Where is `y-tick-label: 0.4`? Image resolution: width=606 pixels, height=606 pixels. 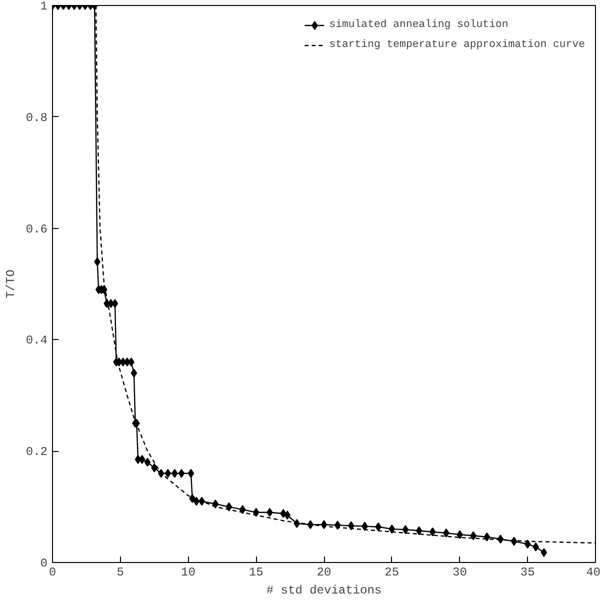
y-tick-label: 0.4 is located at coordinates (37, 341).